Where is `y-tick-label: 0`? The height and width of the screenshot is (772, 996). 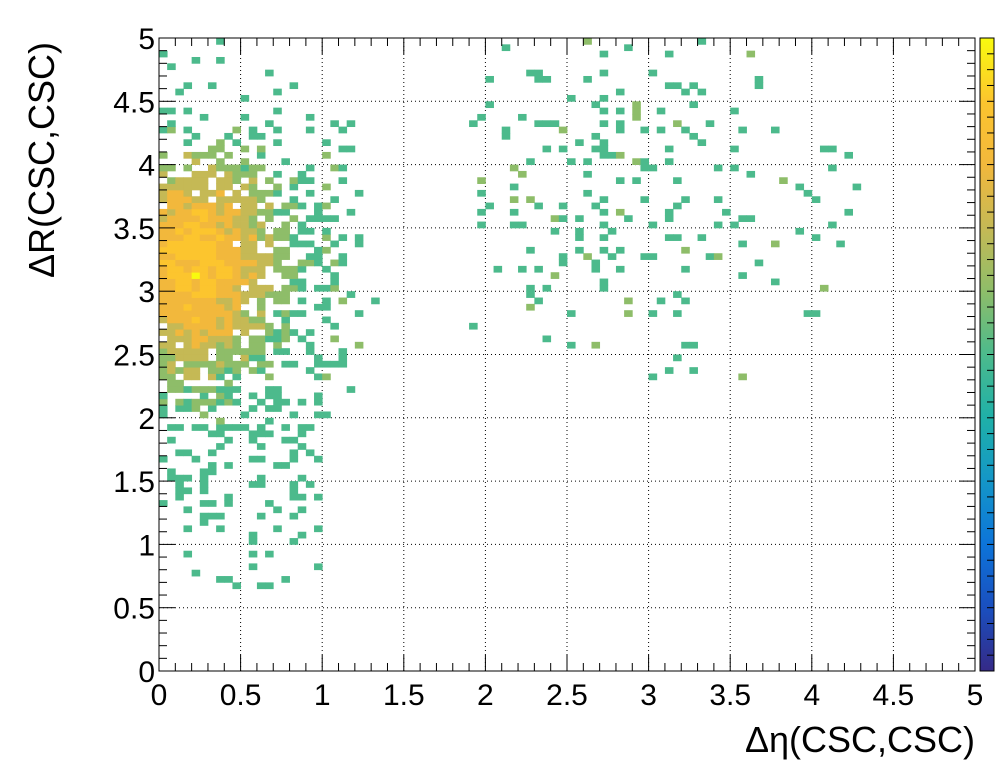 y-tick-label: 0 is located at coordinates (146, 672).